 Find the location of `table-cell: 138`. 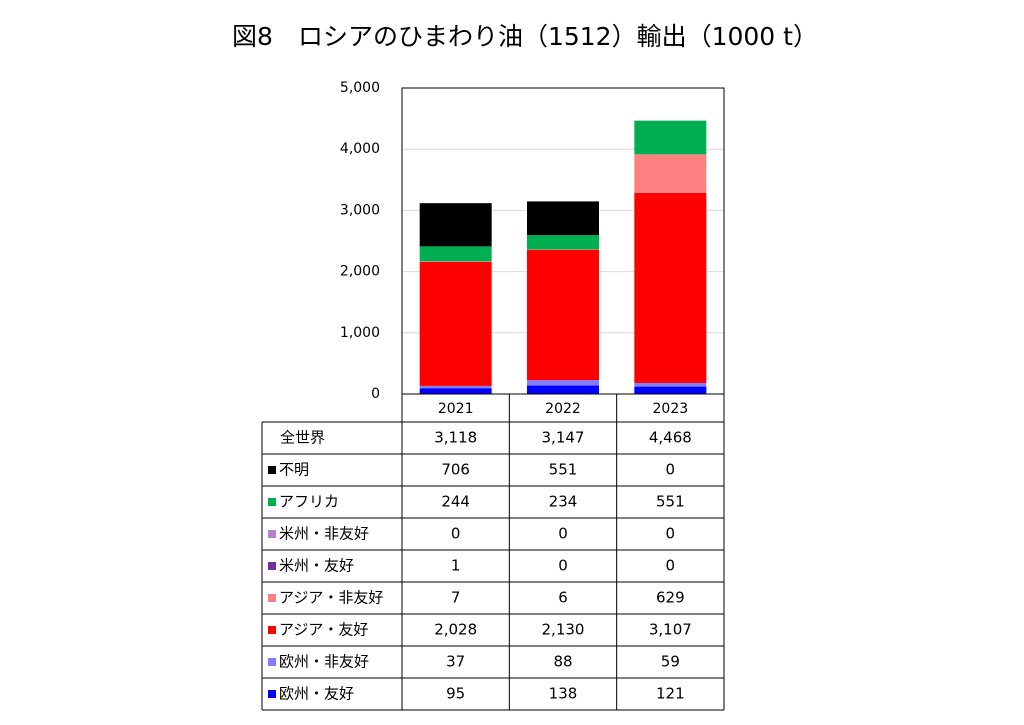

table-cell: 138 is located at coordinates (563, 694).